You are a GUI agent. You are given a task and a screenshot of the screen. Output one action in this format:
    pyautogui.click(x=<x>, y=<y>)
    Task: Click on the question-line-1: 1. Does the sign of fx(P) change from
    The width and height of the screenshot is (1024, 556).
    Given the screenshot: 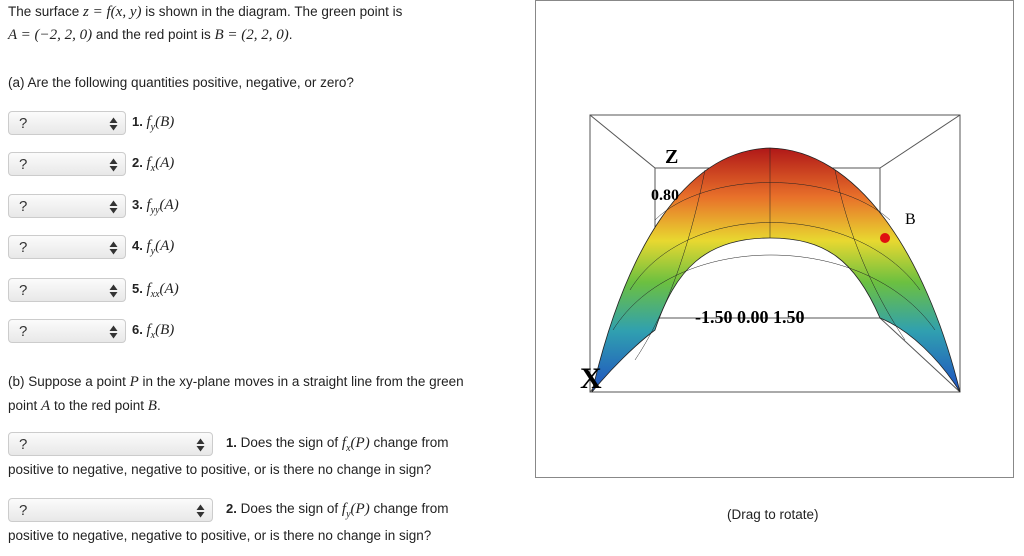 What is the action you would take?
    pyautogui.click(x=337, y=444)
    